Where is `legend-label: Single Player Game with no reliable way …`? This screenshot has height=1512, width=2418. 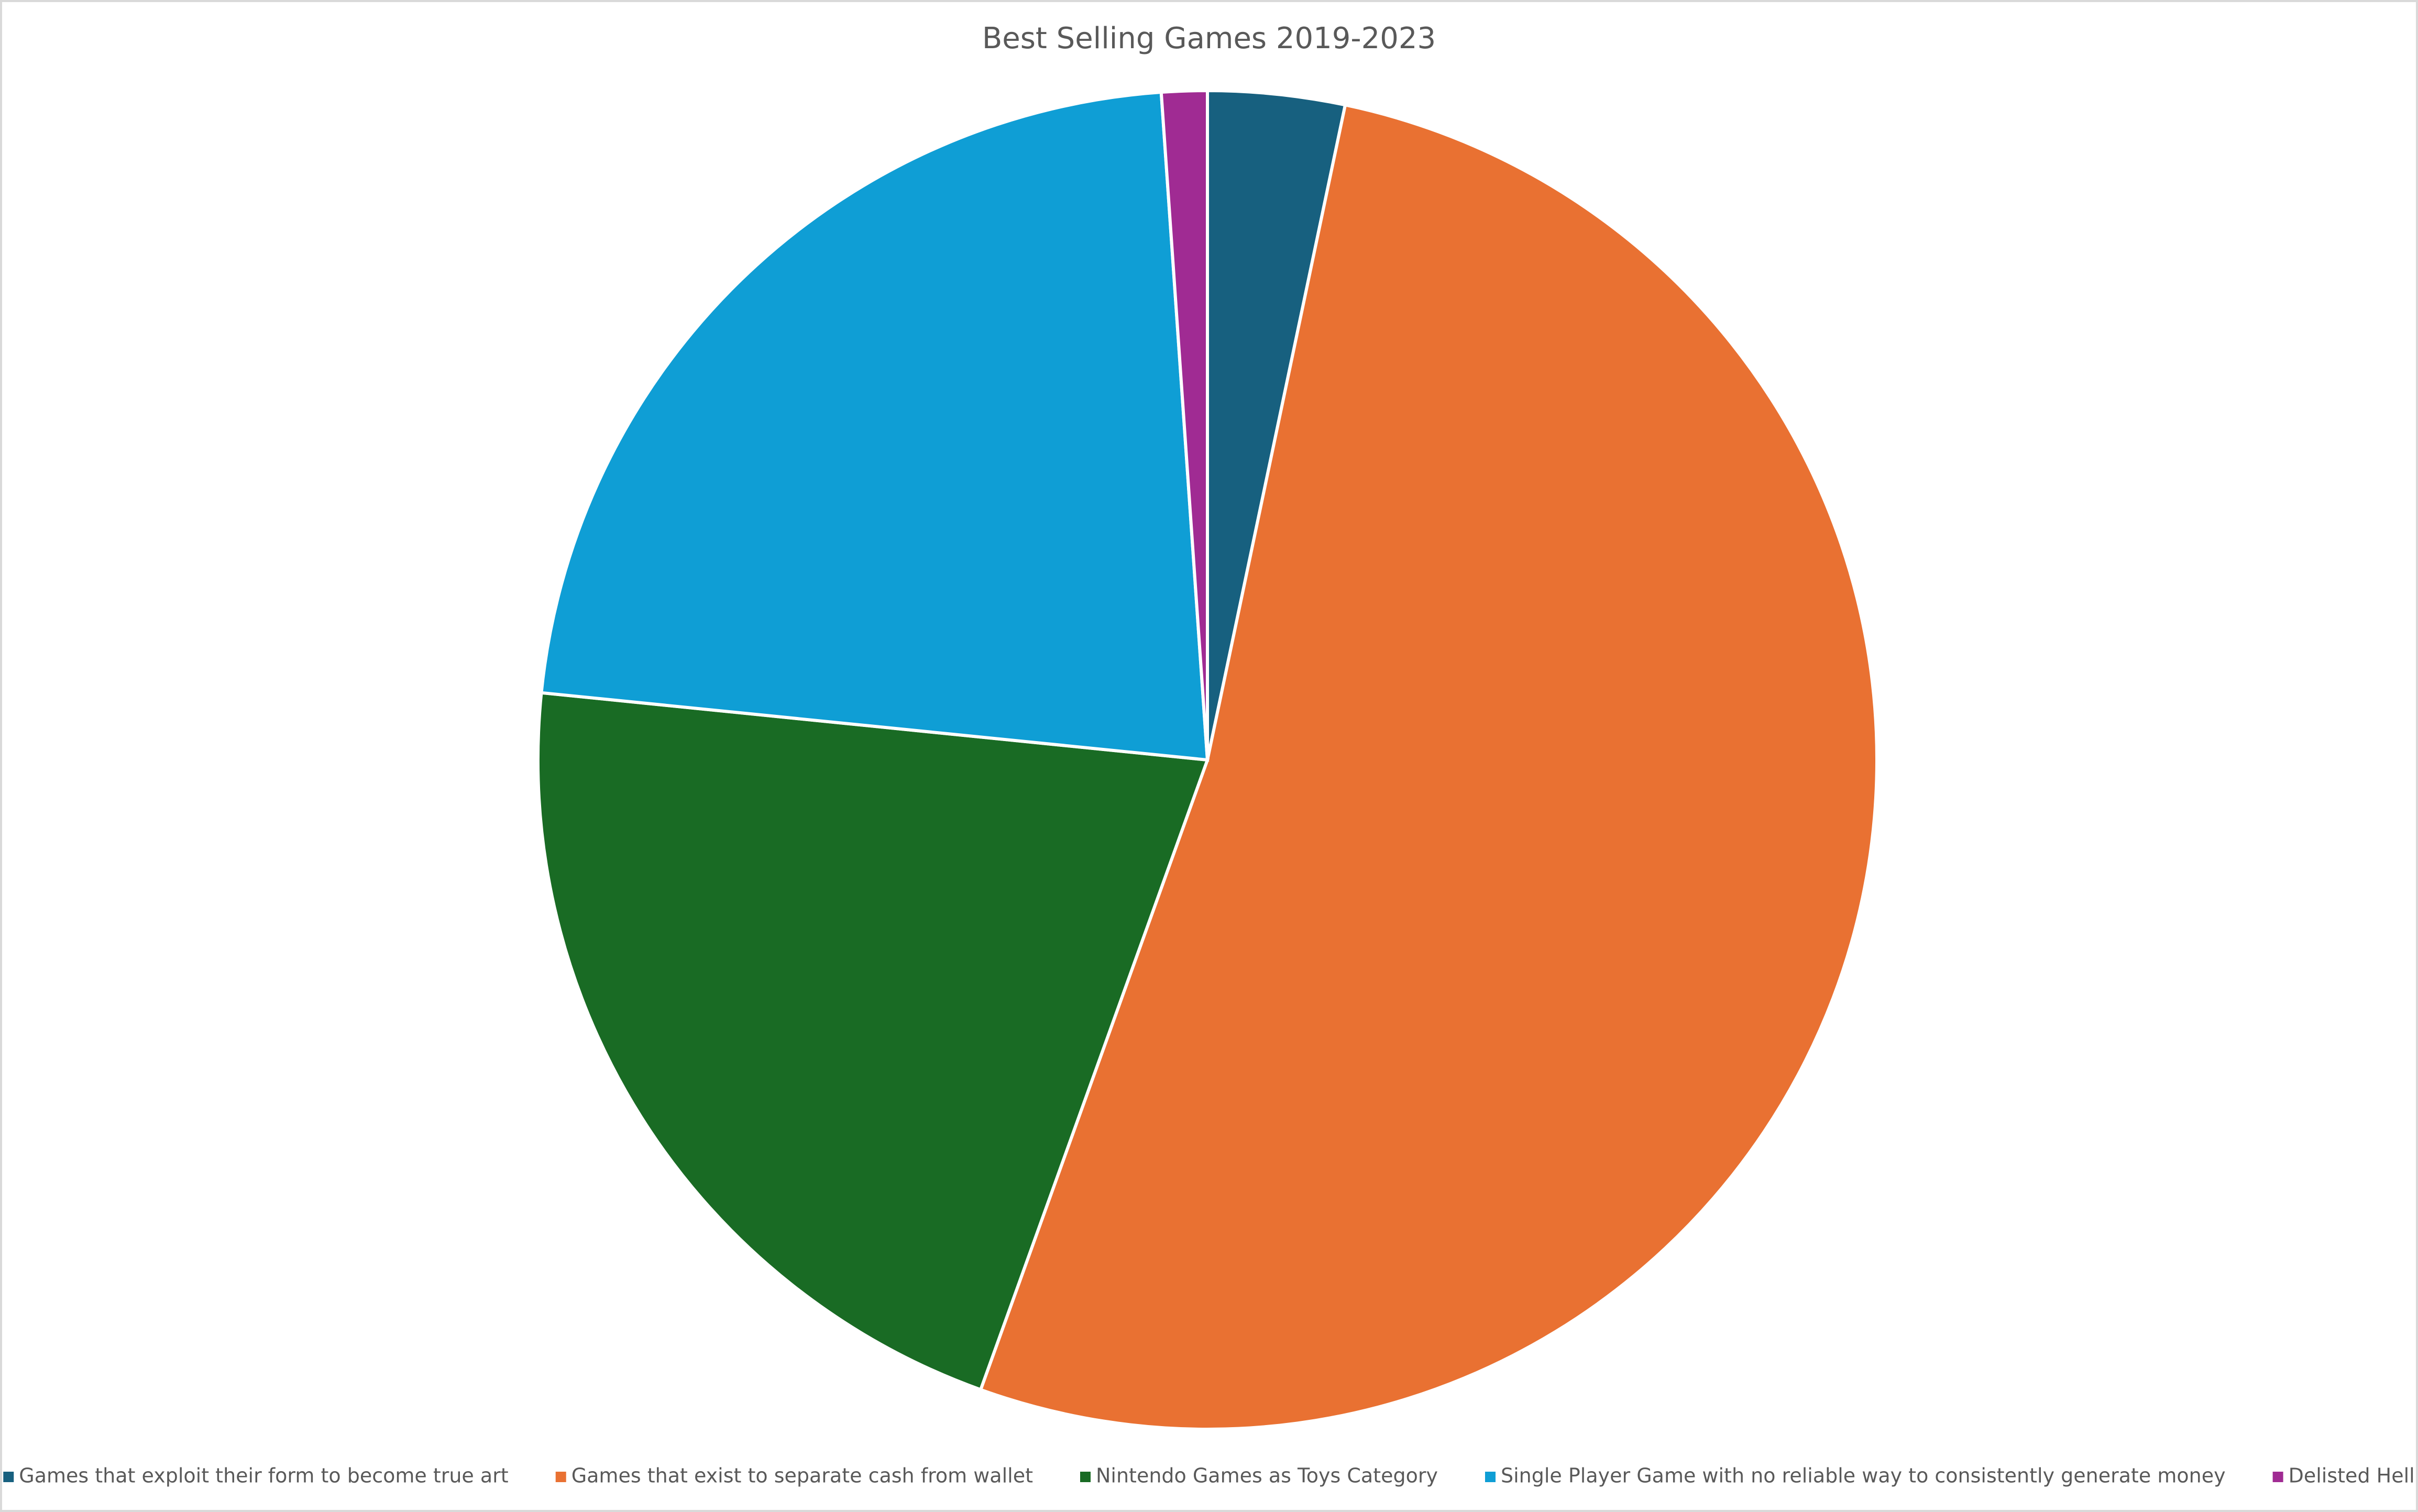
legend-label: Single Player Game with no reliable way … is located at coordinates (1864, 1476).